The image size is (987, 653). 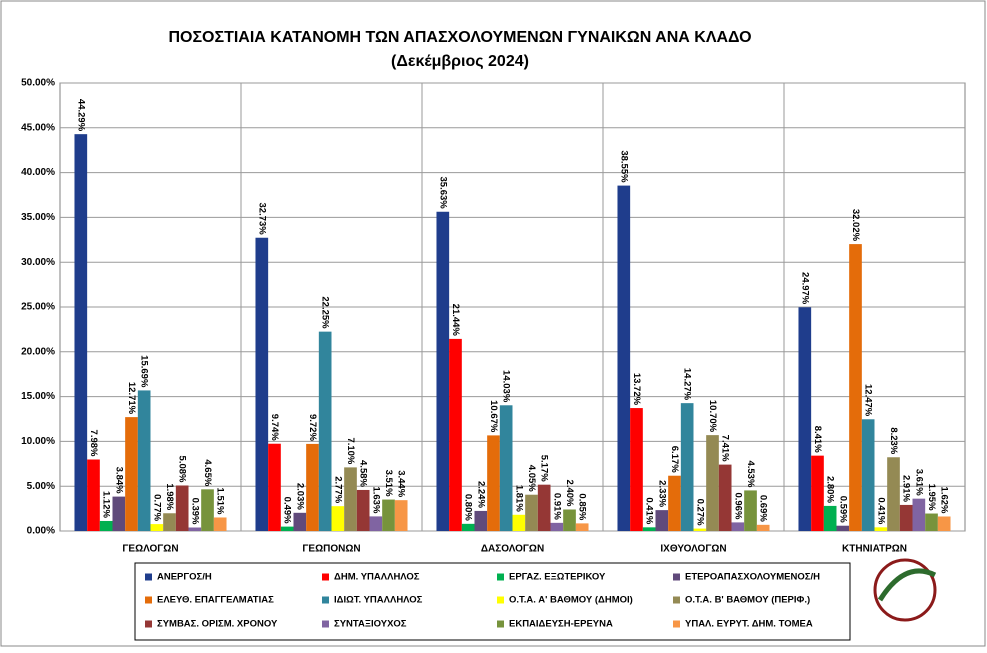 What do you see at coordinates (41, 531) in the screenshot?
I see `y-tick-label: 0.00%` at bounding box center [41, 531].